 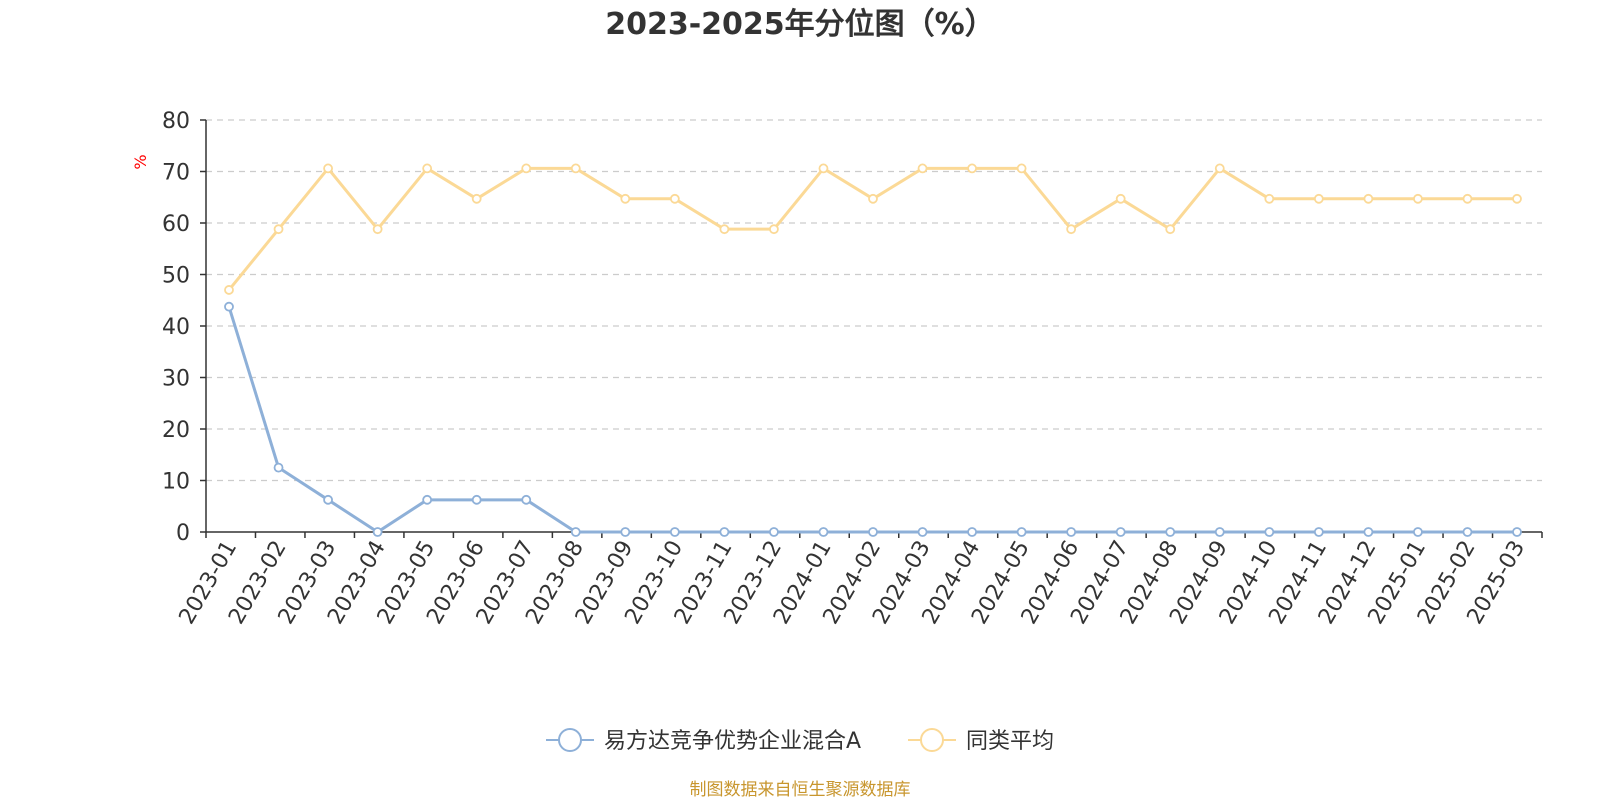 What do you see at coordinates (176, 430) in the screenshot?
I see `y-tick-label: 20` at bounding box center [176, 430].